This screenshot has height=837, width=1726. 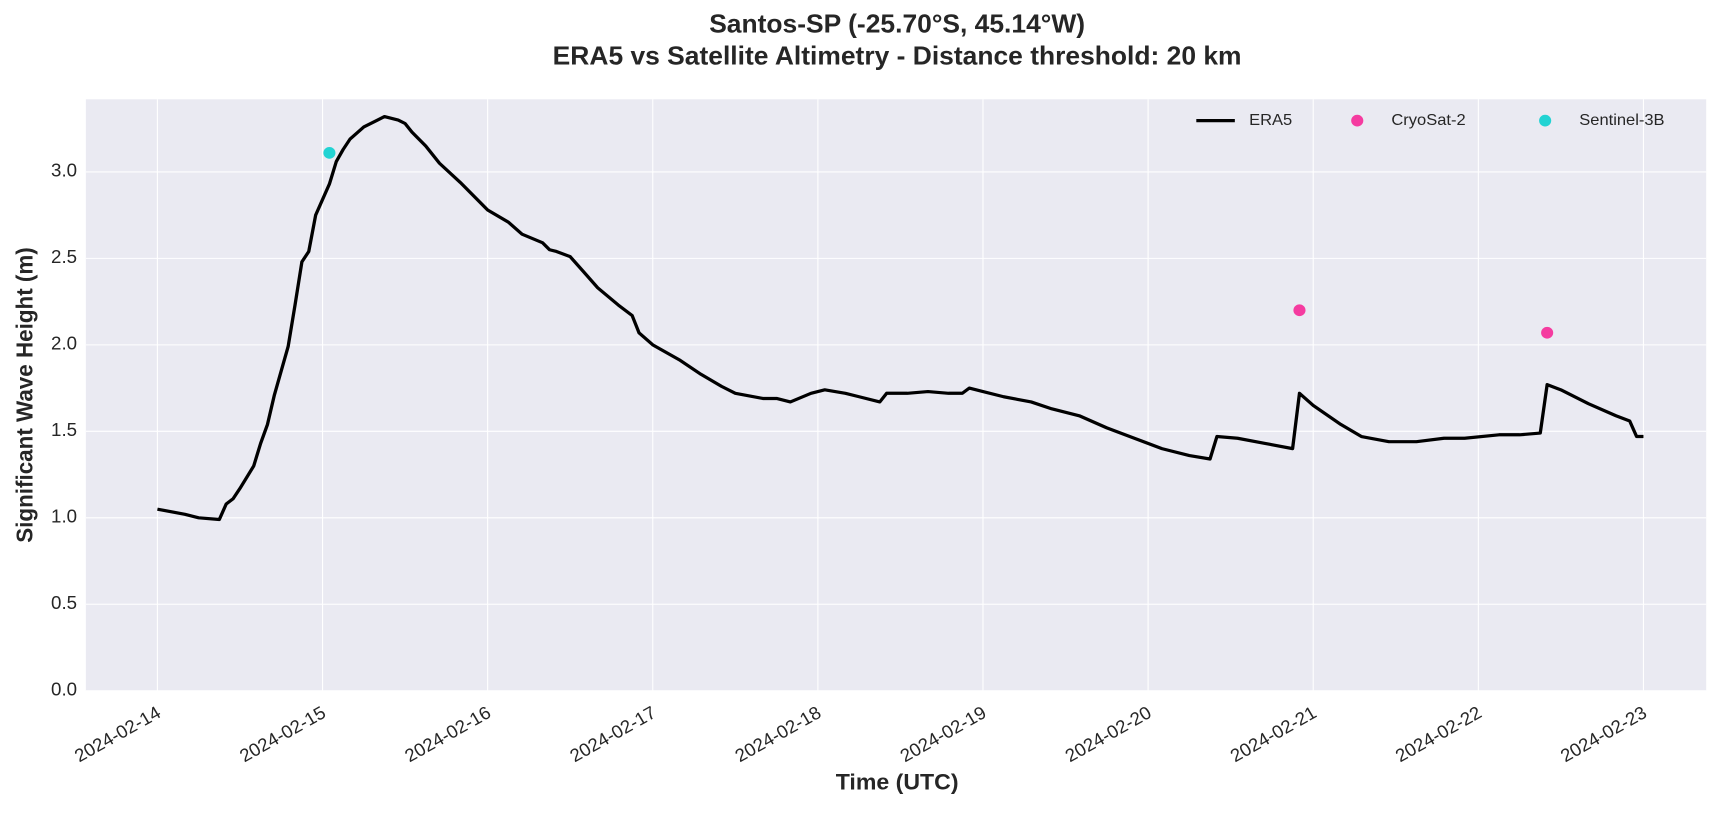 I want to click on x-tick-label: 2024-02-18, so click(x=778, y=734).